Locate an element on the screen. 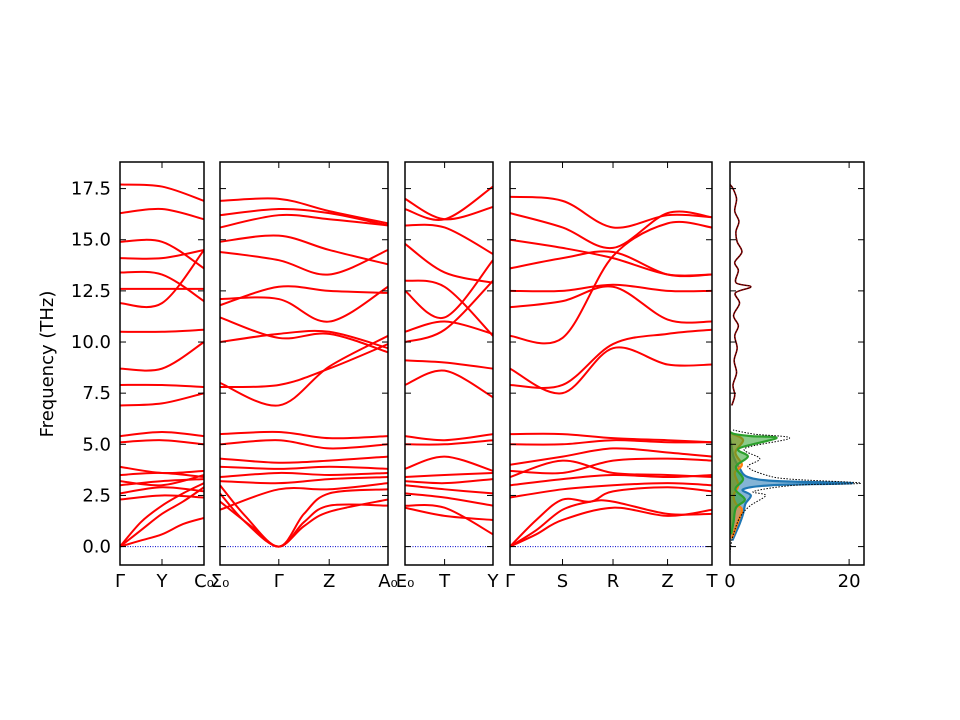  q-point-label: Σ₀ is located at coordinates (220, 581).